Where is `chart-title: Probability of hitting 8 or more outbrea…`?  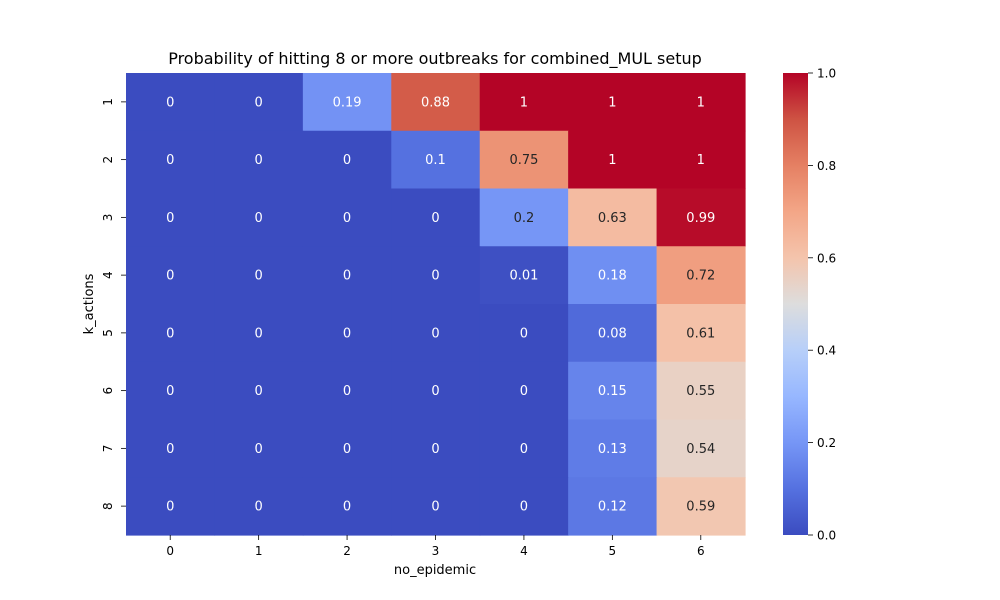 chart-title: Probability of hitting 8 or more outbrea… is located at coordinates (435, 59).